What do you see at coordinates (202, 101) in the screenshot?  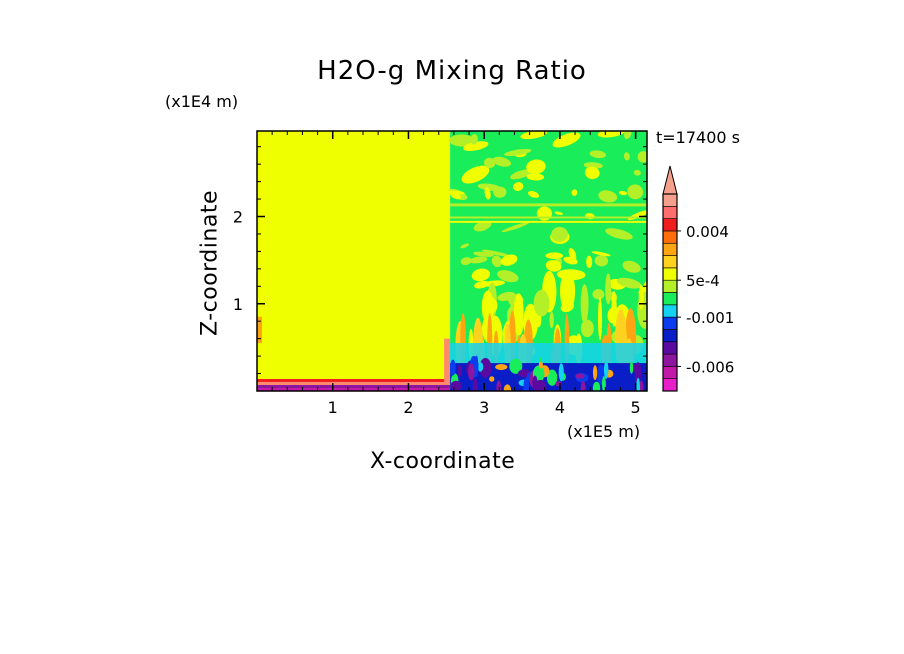 I see `y-axis-unit: (x1E4 m)` at bounding box center [202, 101].